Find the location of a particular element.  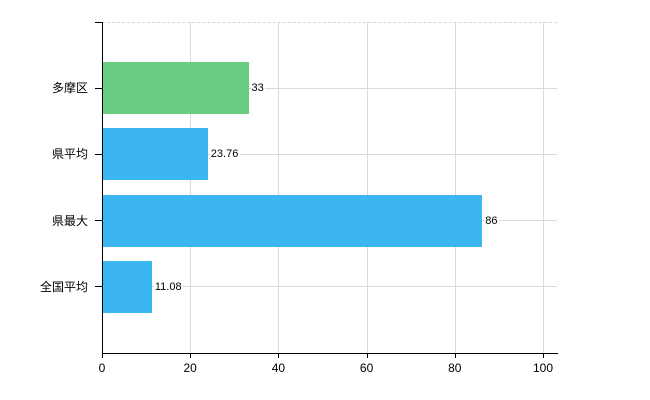

bar-value-label: 86 is located at coordinates (491, 220).